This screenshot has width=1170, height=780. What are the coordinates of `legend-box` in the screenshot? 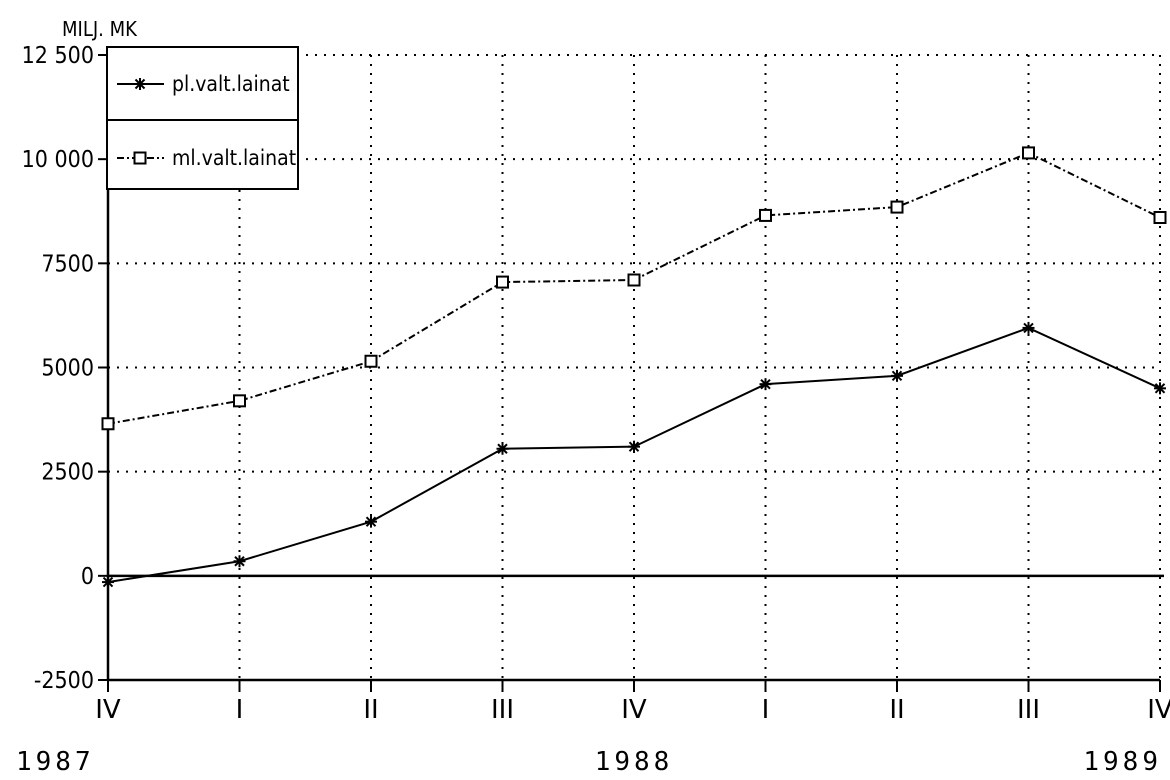 It's located at (202, 118).